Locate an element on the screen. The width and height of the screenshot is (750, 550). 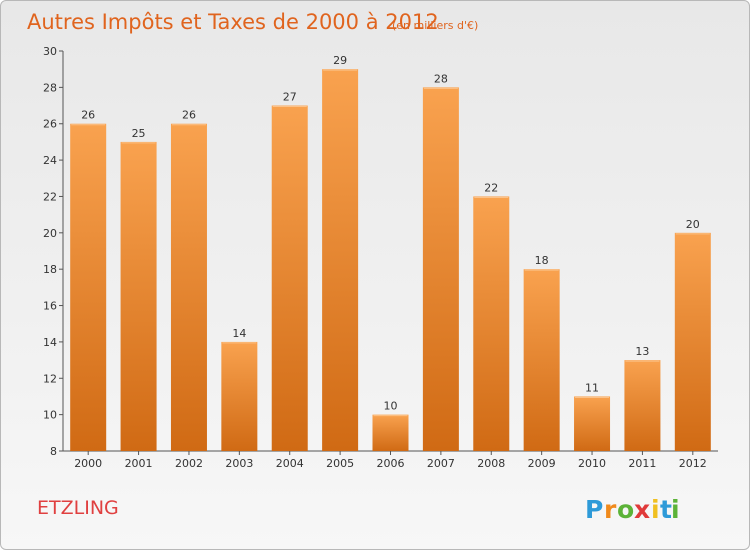
bar-2004 is located at coordinates (289, 278).